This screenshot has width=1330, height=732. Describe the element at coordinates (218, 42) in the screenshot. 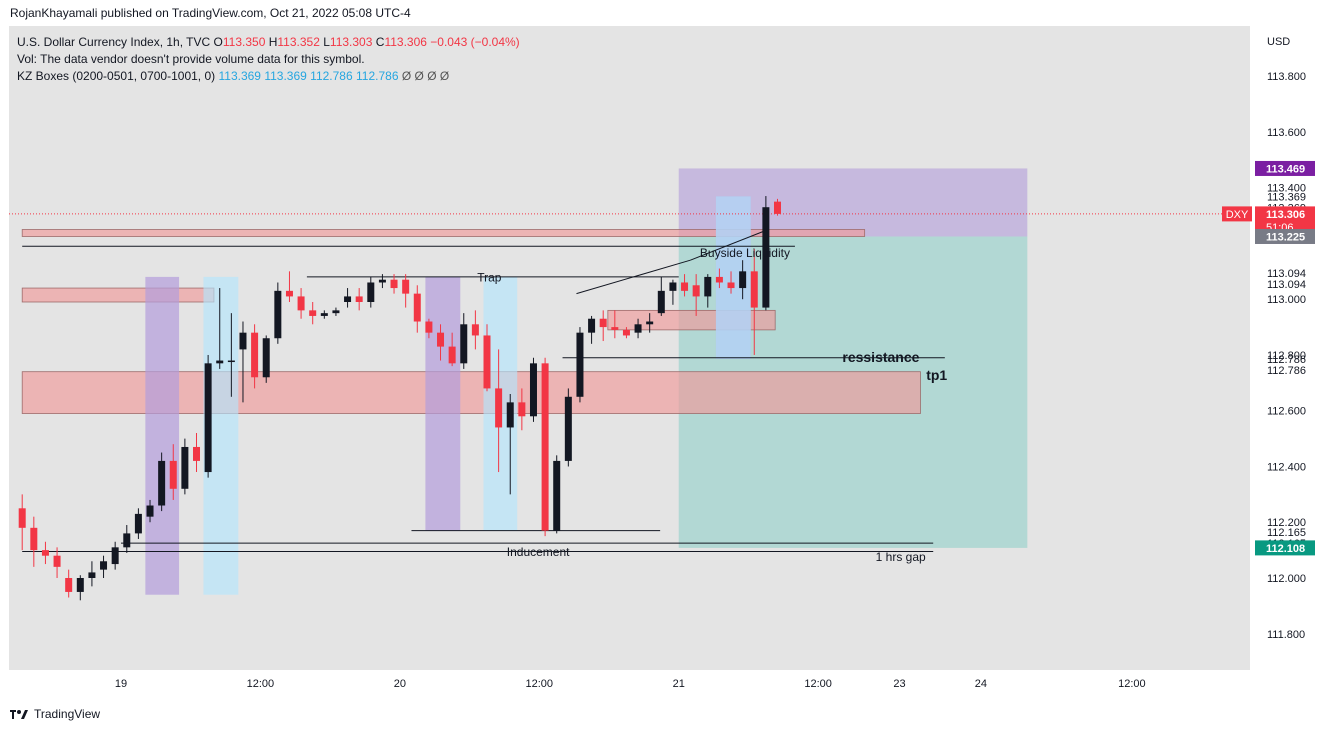

I see `ohlc-open-label: O` at that location.